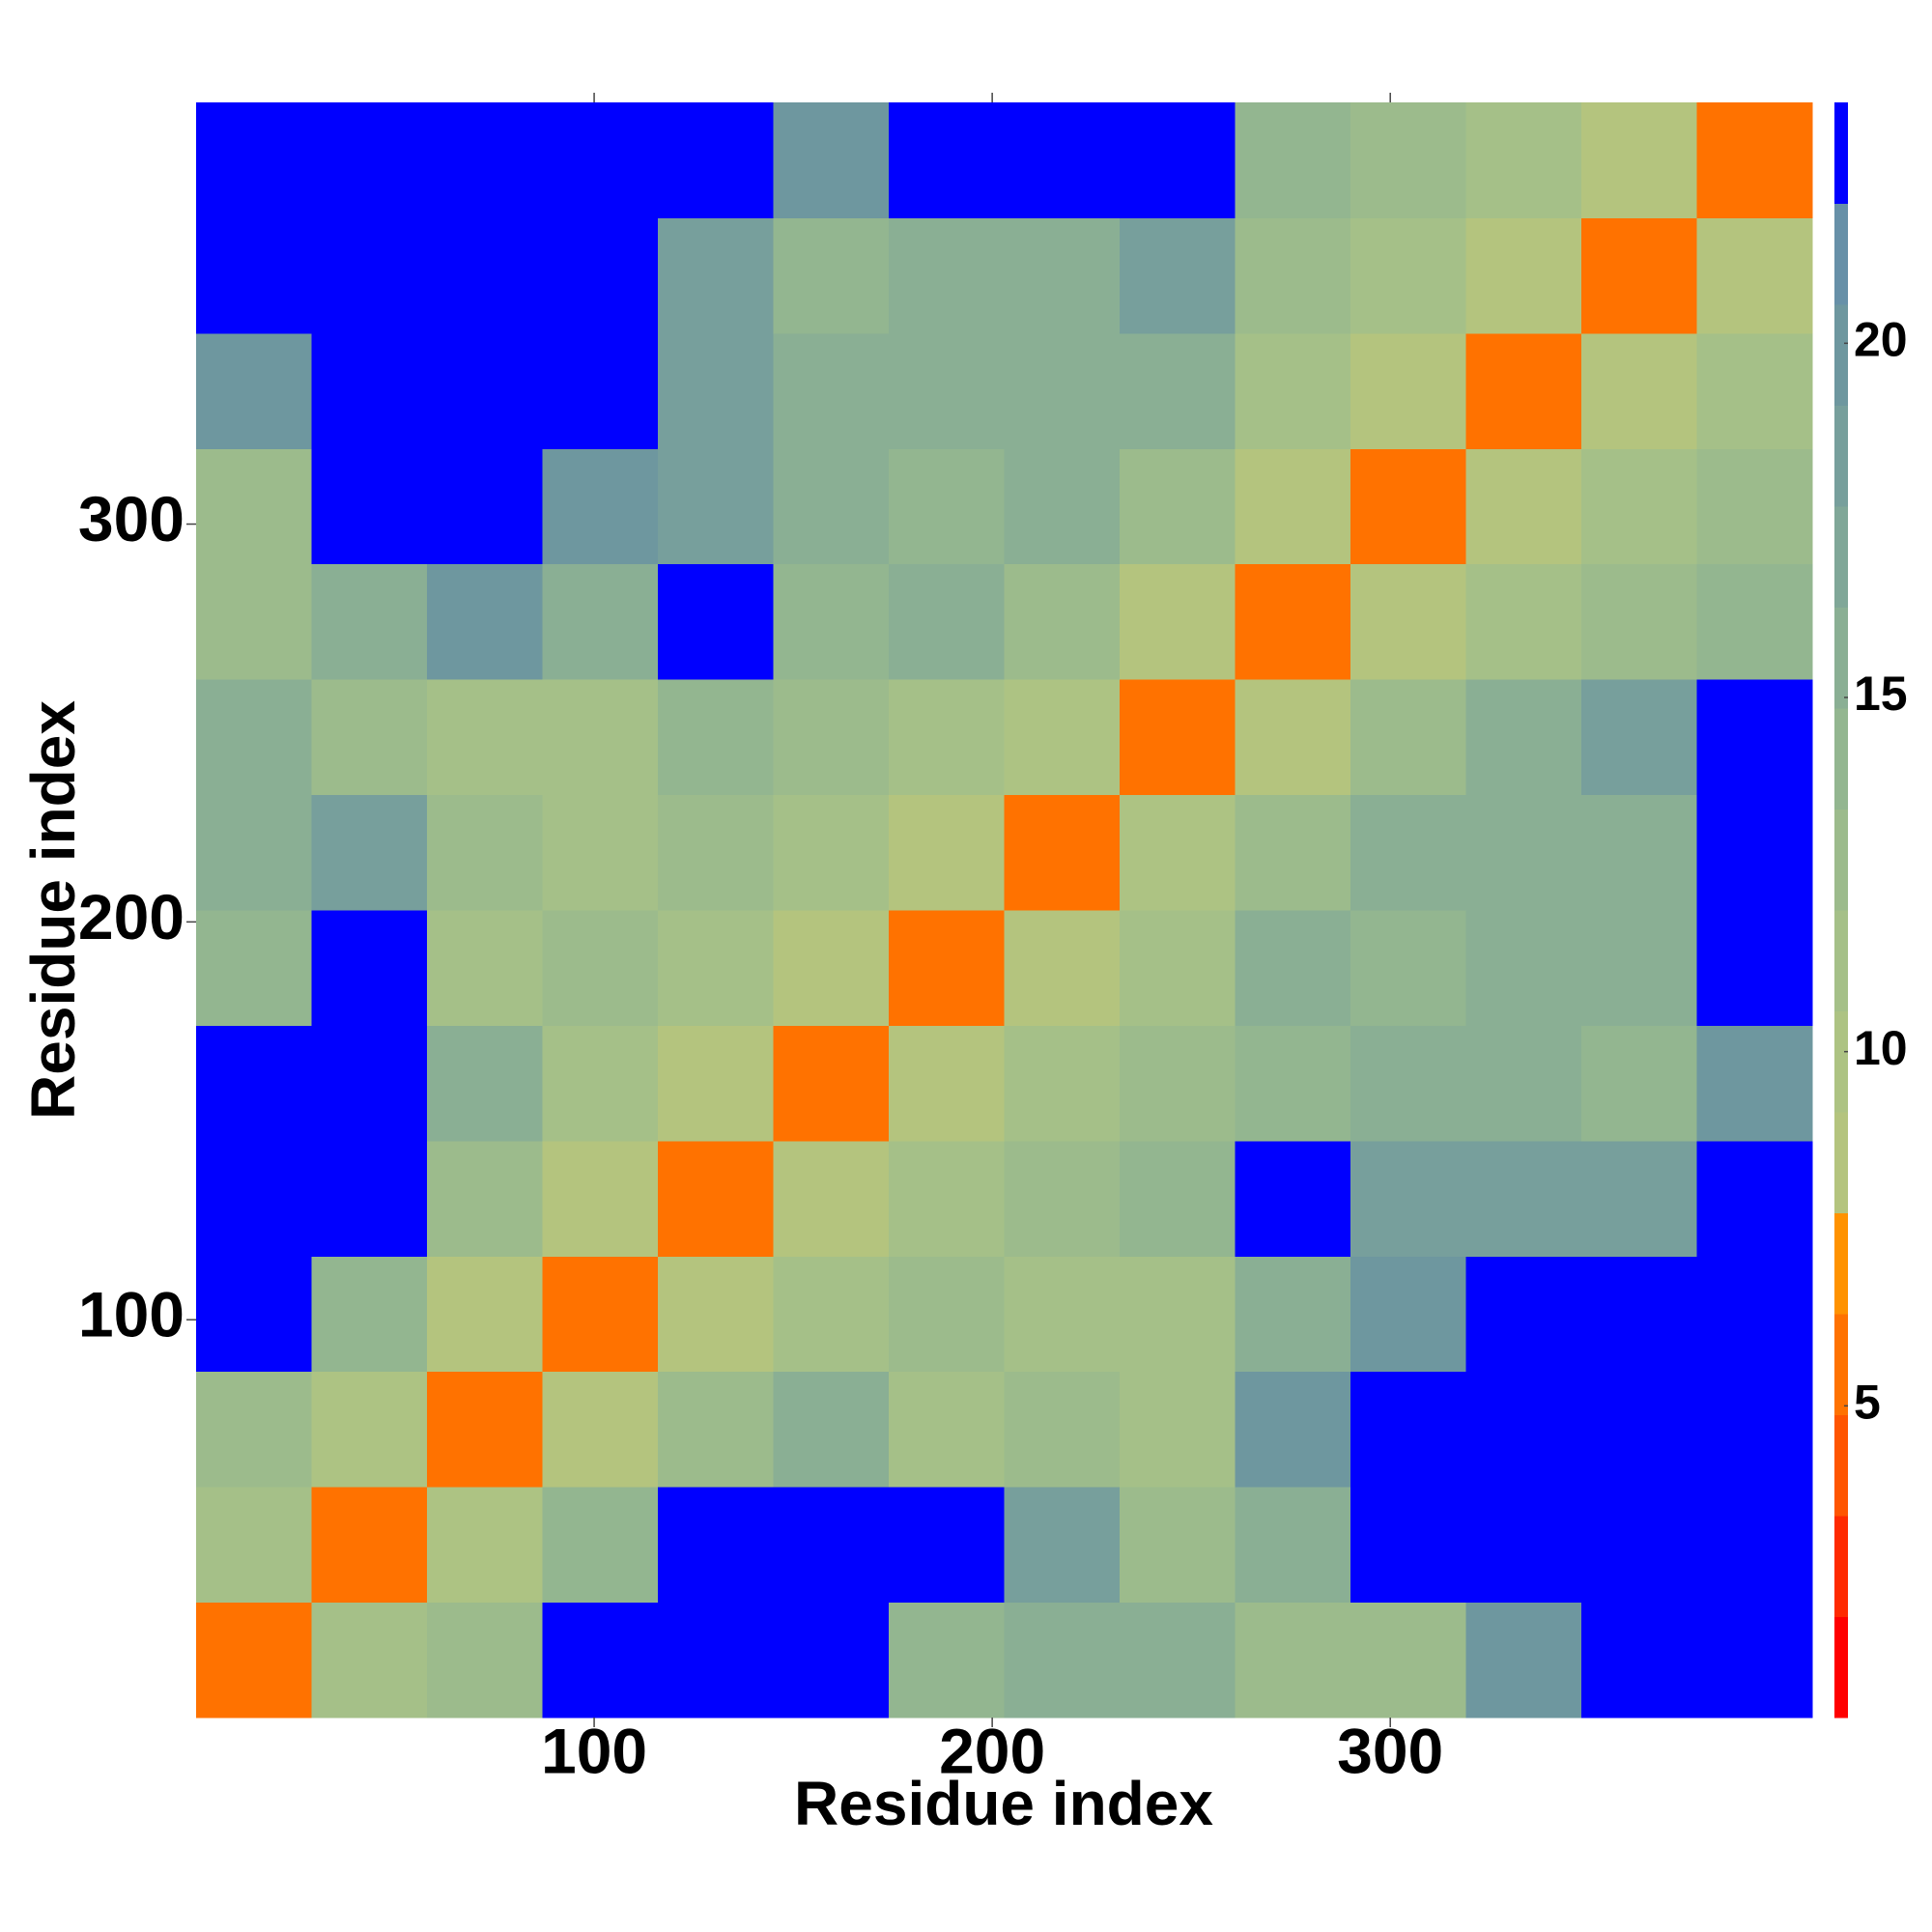 The image size is (1932, 1932). Describe the element at coordinates (131, 1314) in the screenshot. I see `y-tick-label: 100` at that location.